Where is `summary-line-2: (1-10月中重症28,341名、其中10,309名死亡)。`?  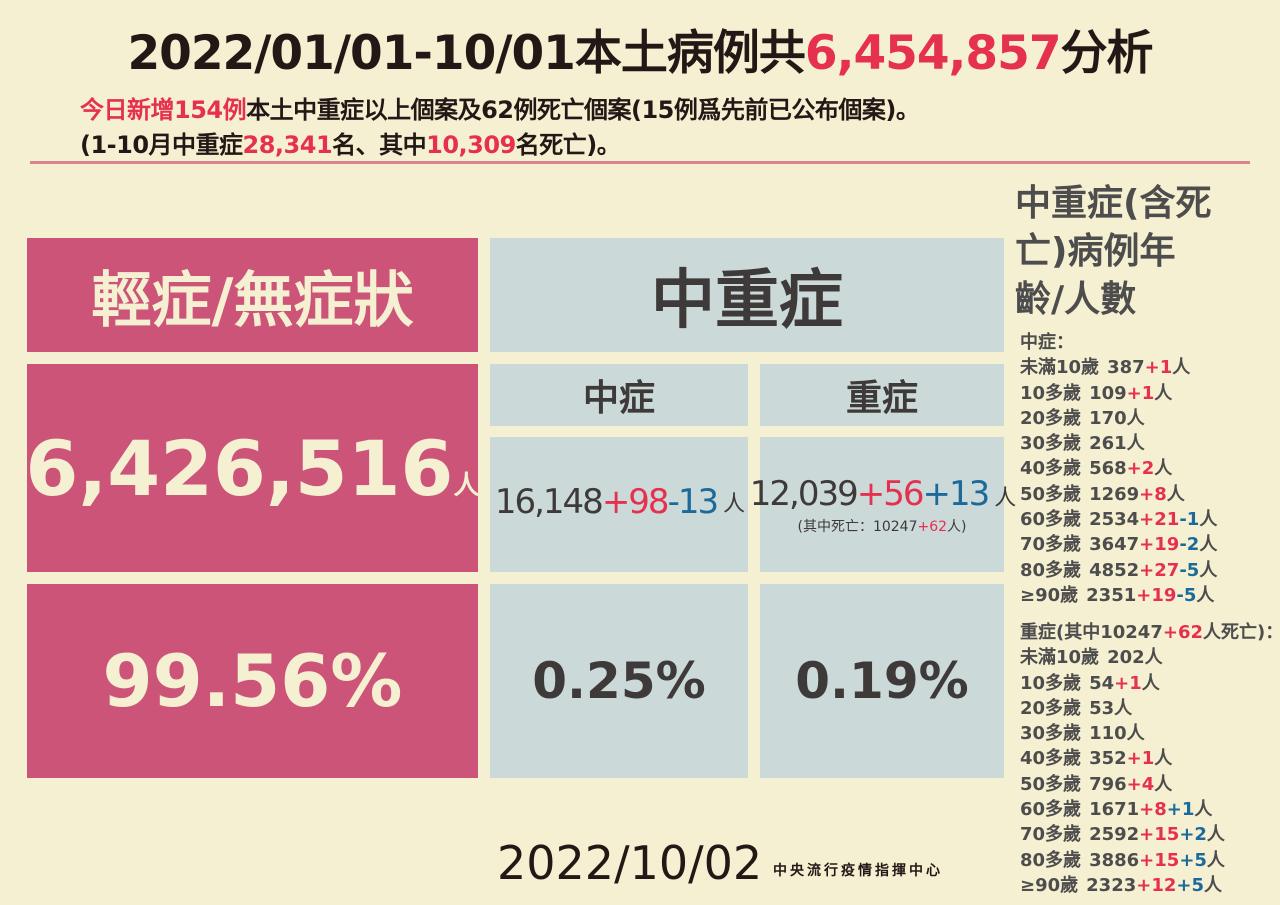 summary-line-2: (1-10月中重症28,341名、其中10,309名死亡)。 is located at coordinates (350, 142).